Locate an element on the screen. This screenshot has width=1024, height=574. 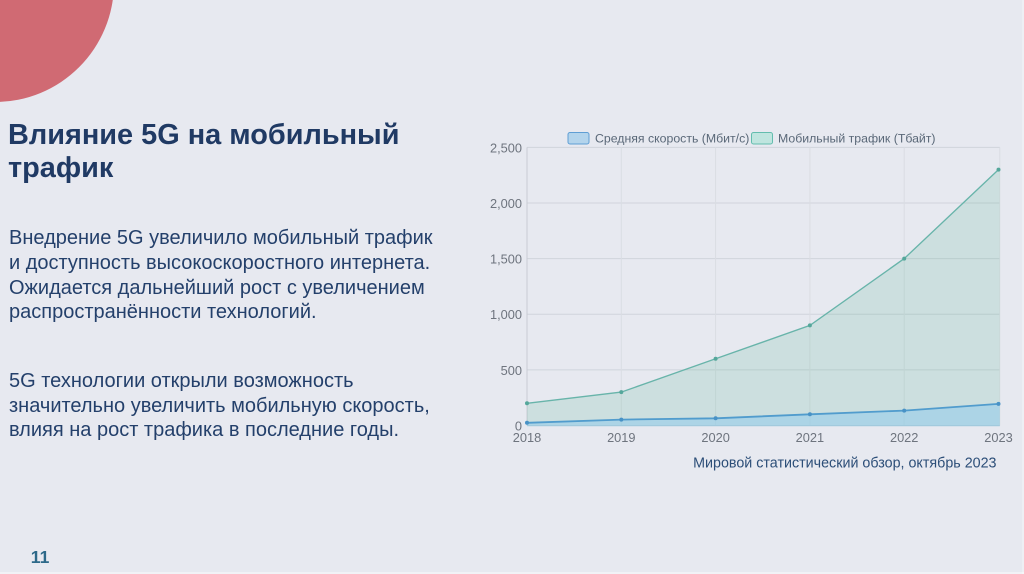
svg-text: Мобильный трафик (Тбайт) is located at coordinates (857, 138).